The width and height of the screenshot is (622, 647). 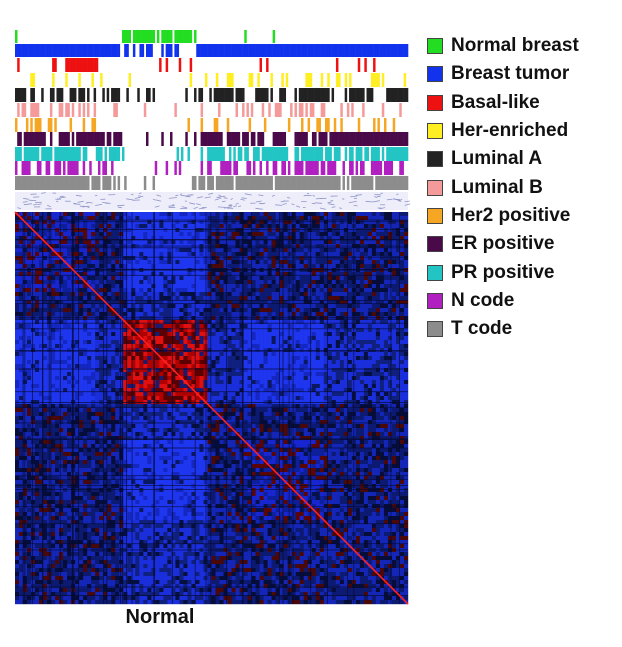 What do you see at coordinates (510, 74) in the screenshot?
I see `legend-label: Breast tumor` at bounding box center [510, 74].